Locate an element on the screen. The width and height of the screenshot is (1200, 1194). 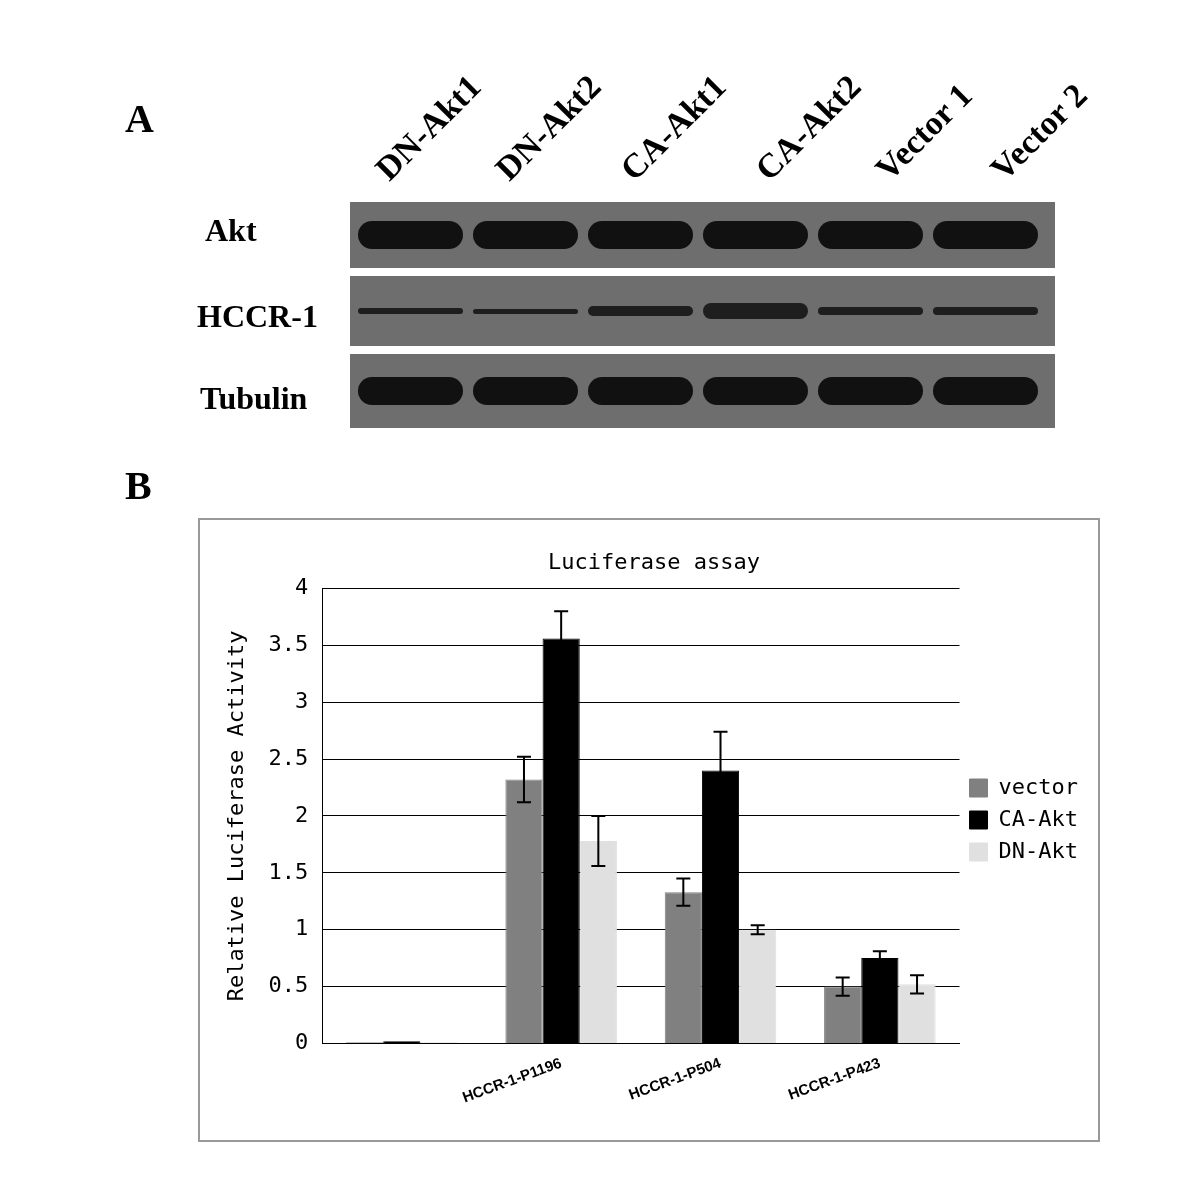
text: HCCR-1 is located at coordinates (257, 316).